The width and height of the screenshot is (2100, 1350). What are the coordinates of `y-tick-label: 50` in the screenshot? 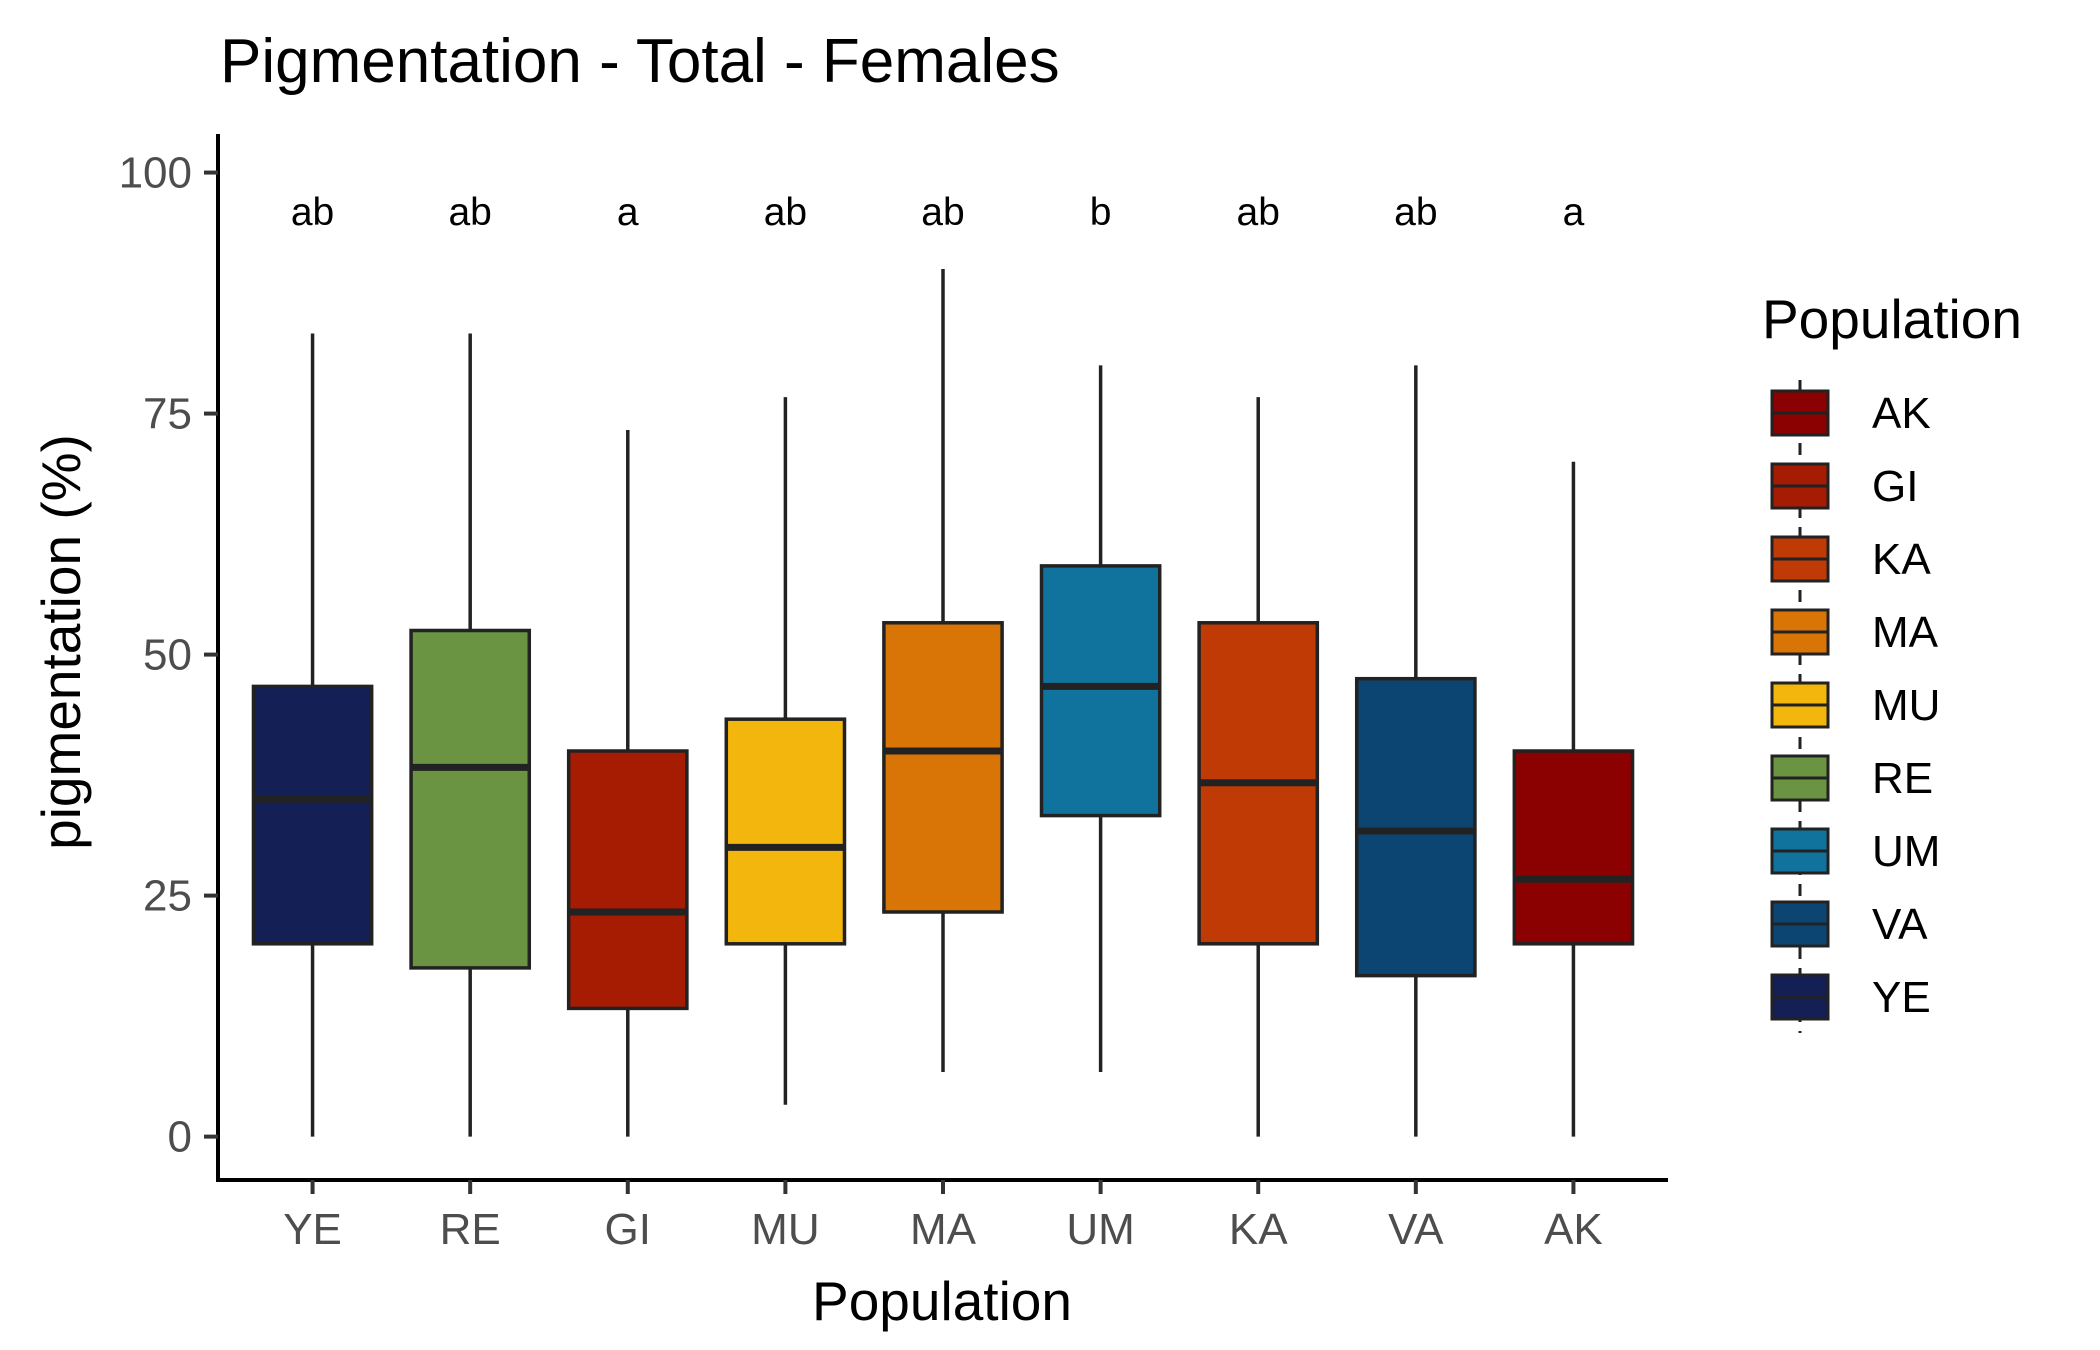 It's located at (167, 655).